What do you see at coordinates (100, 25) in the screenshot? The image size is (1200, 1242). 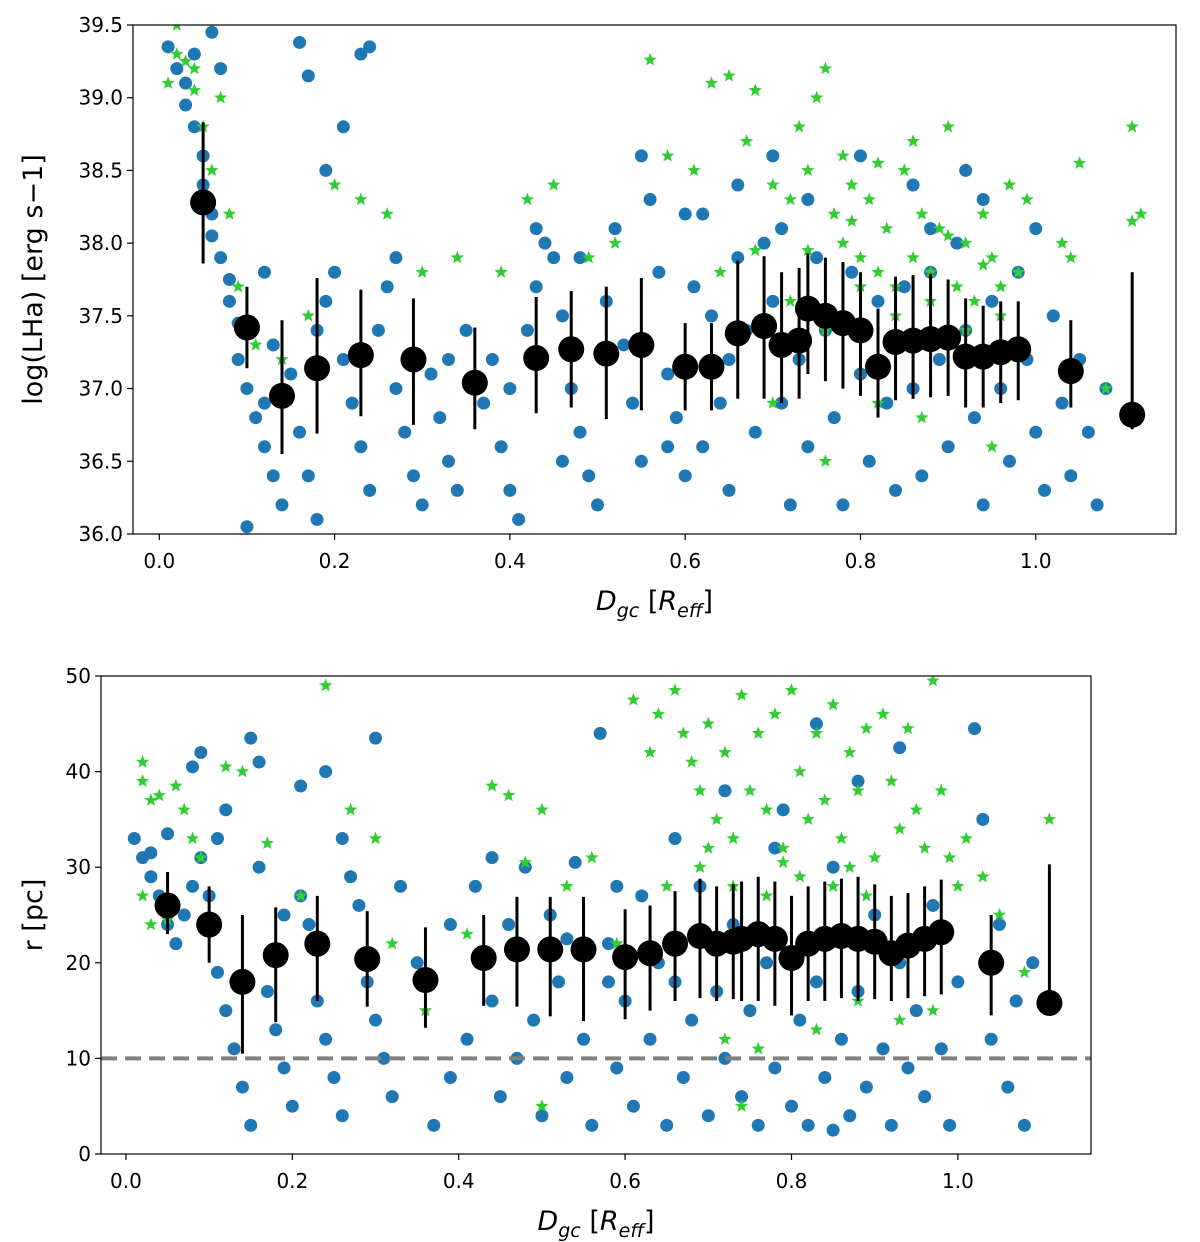 I see `y-tick-label: 39.5` at bounding box center [100, 25].